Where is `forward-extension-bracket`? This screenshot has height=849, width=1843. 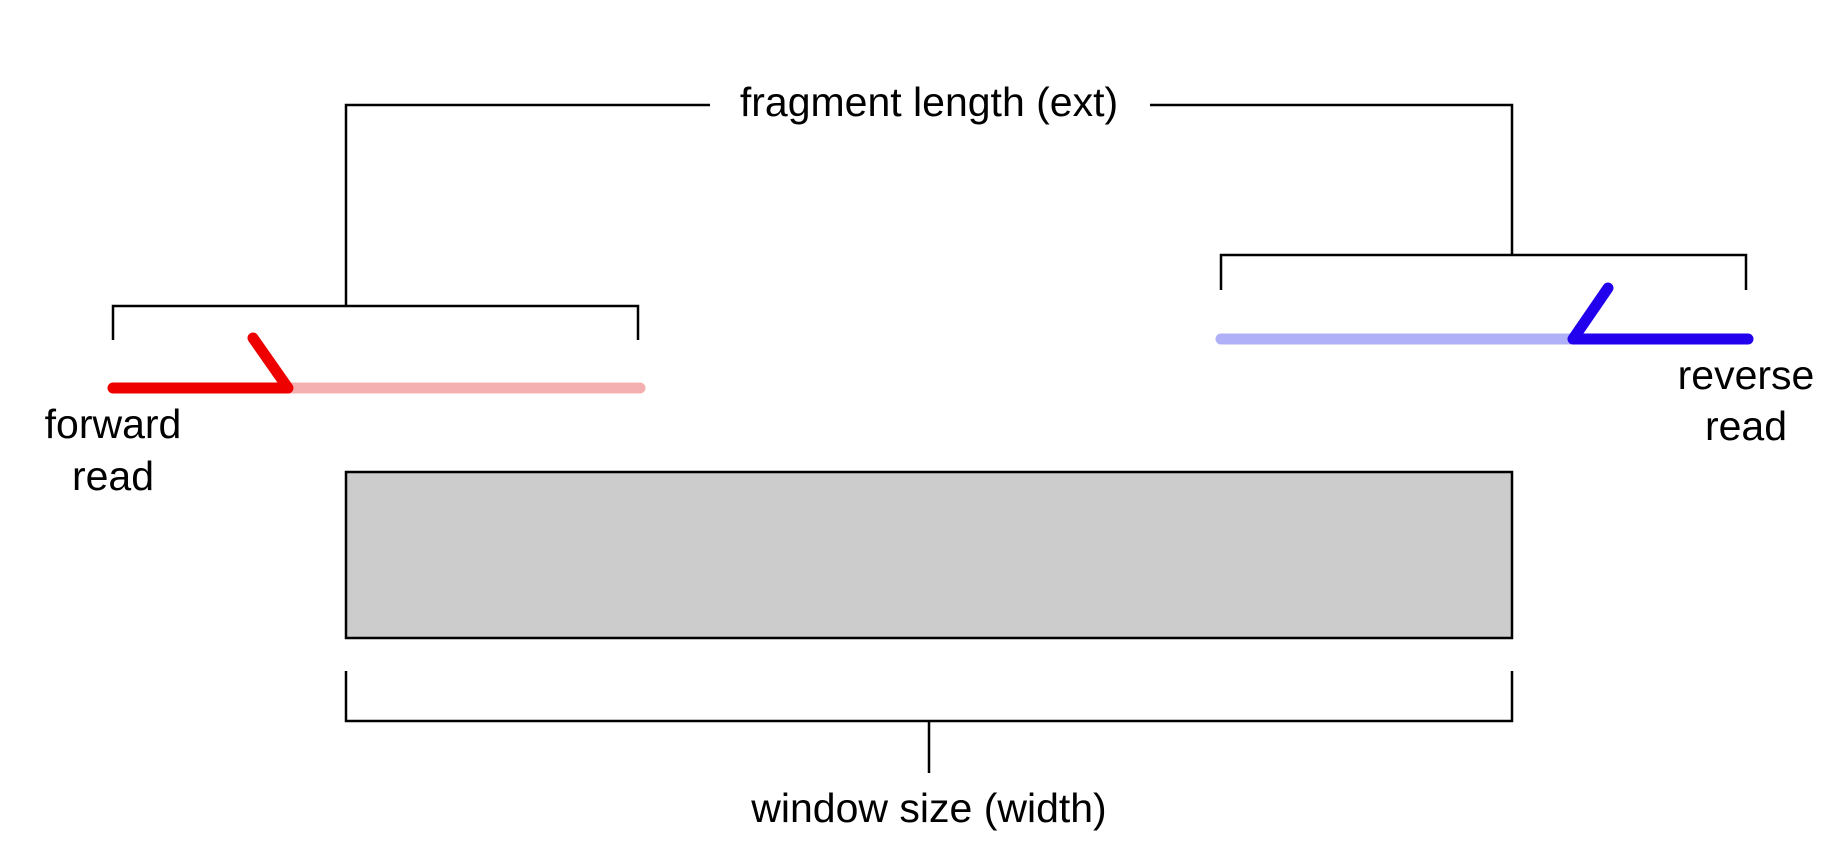 forward-extension-bracket is located at coordinates (375, 322).